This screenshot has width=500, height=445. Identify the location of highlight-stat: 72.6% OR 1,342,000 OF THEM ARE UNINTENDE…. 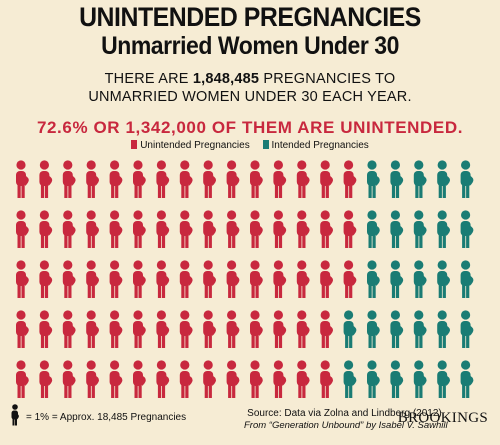
(250, 127).